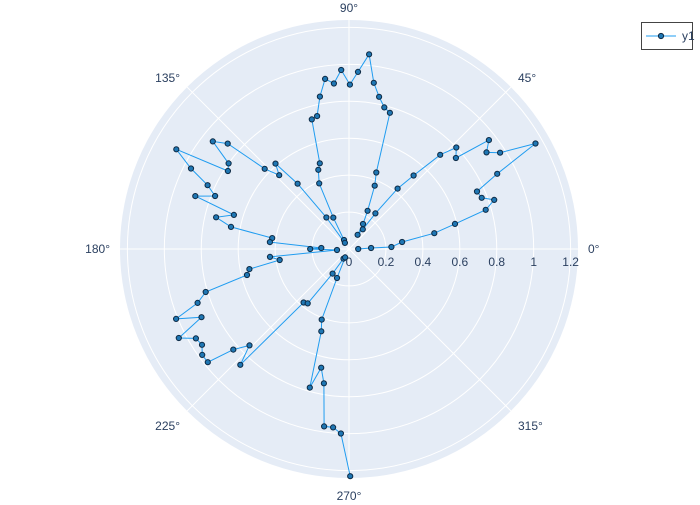 The height and width of the screenshot is (505, 700). What do you see at coordinates (594, 249) in the screenshot?
I see `angular-tick-label: 0°` at bounding box center [594, 249].